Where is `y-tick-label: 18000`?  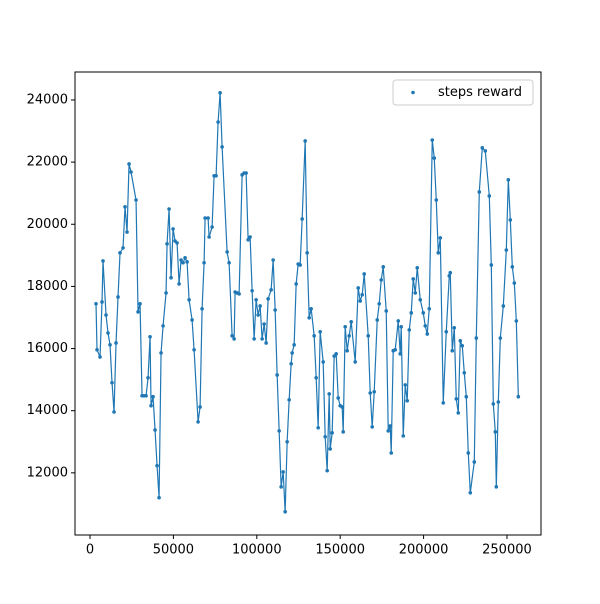 y-tick-label: 18000 is located at coordinates (47, 286).